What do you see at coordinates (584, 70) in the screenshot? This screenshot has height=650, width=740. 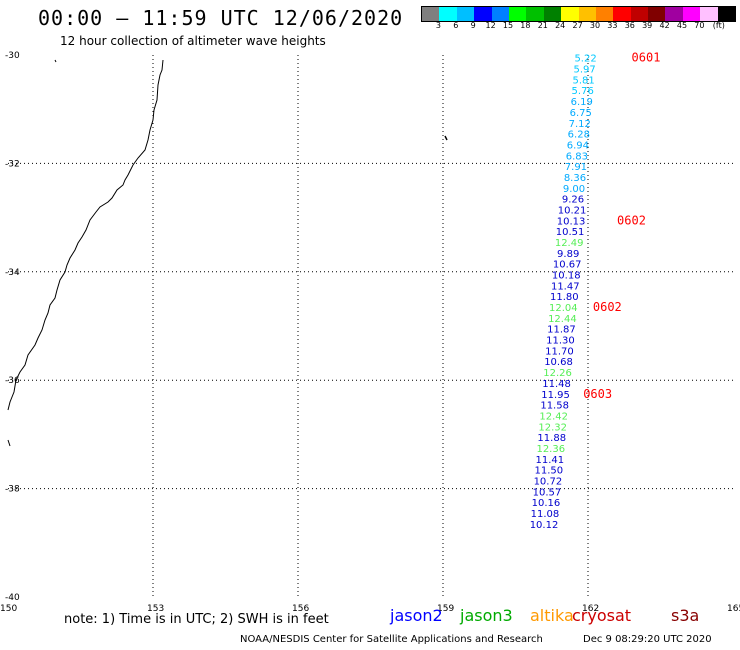 I see `wave-height-value: 5.97` at bounding box center [584, 70].